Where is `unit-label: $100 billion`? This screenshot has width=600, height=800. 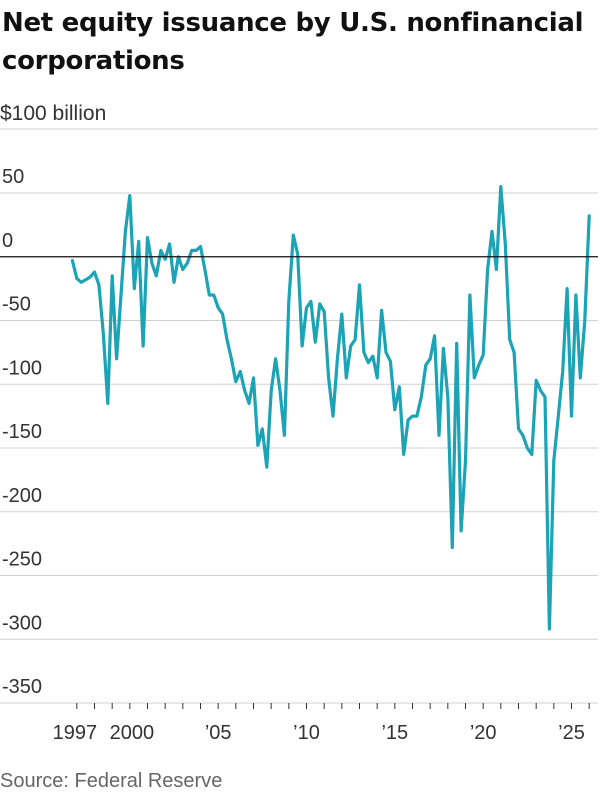
unit-label: $100 billion is located at coordinates (53, 113).